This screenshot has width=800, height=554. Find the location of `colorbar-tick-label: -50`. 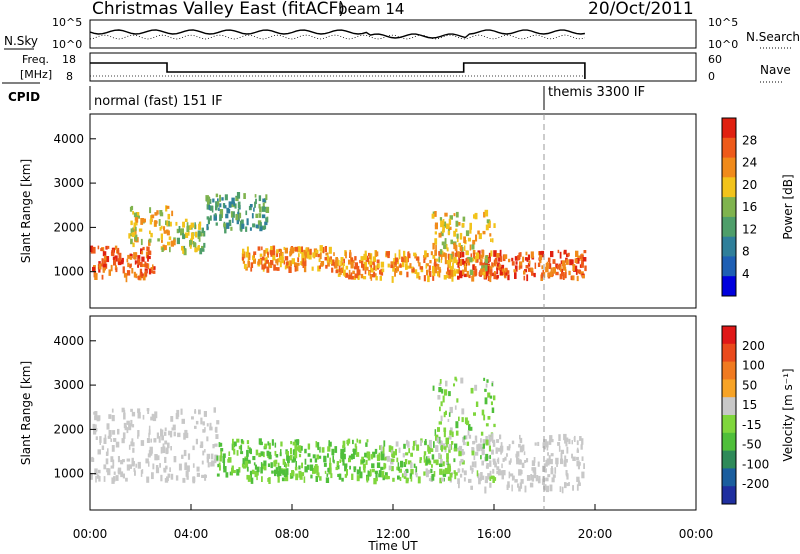

colorbar-tick-label: -50 is located at coordinates (752, 445).